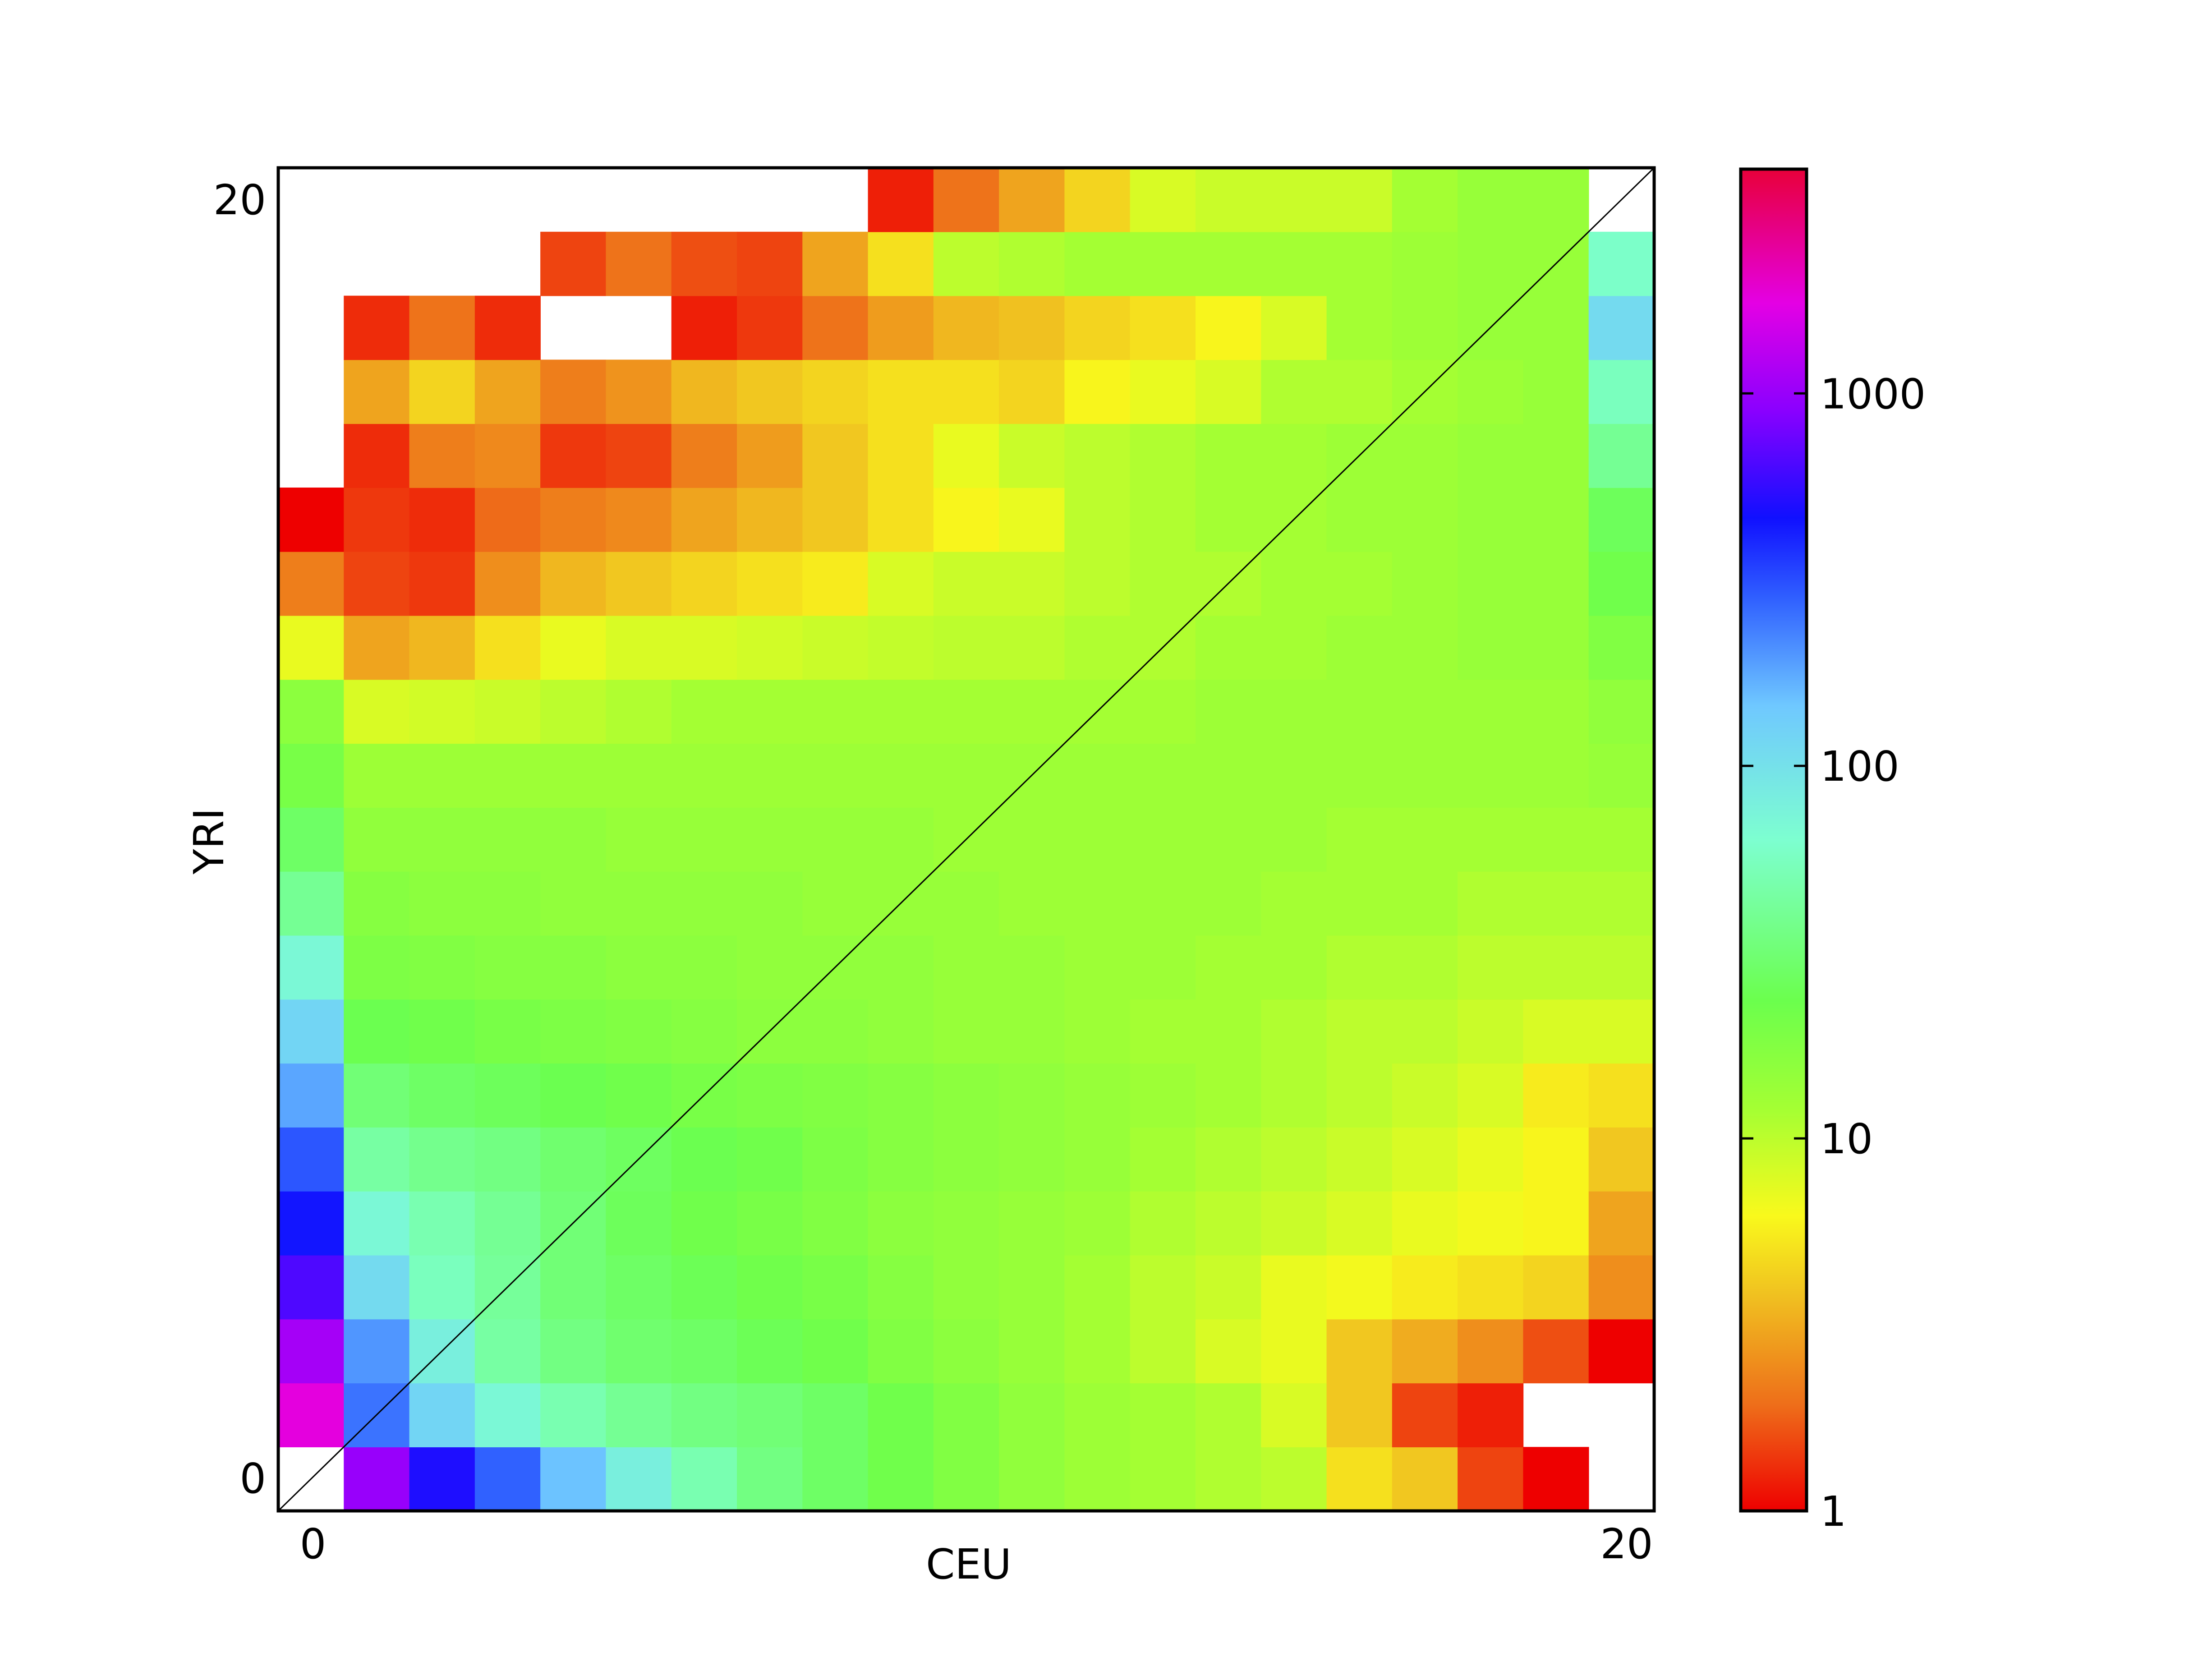  Describe the element at coordinates (1833, 851) in the screenshot. I see `colorbar: 1 10 100 1000` at that location.